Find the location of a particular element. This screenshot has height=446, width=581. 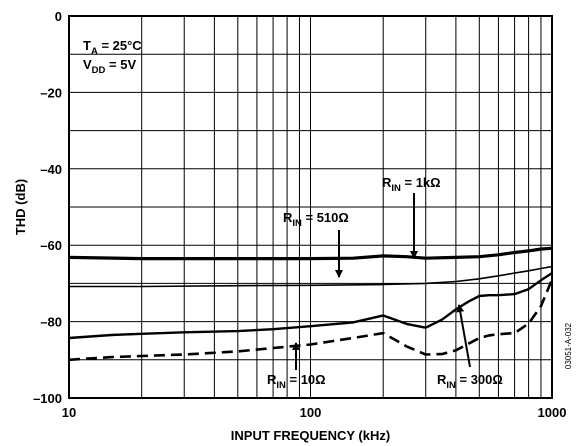

x-axis-title: INPUT FREQUENCY (kHz) is located at coordinates (310, 435).